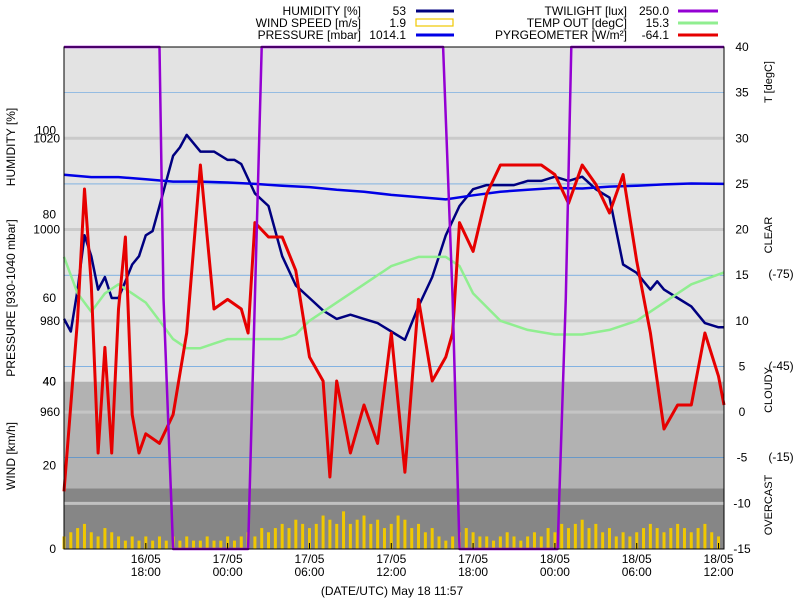 The width and height of the screenshot is (800, 605). What do you see at coordinates (52, 549) in the screenshot?
I see `wind-tick-label: 0` at bounding box center [52, 549].